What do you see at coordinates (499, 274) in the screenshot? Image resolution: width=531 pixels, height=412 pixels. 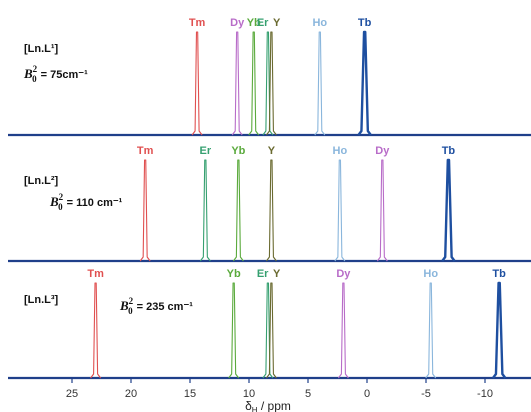 I see `panel-3-ion-label-tb: Tb` at bounding box center [499, 274].